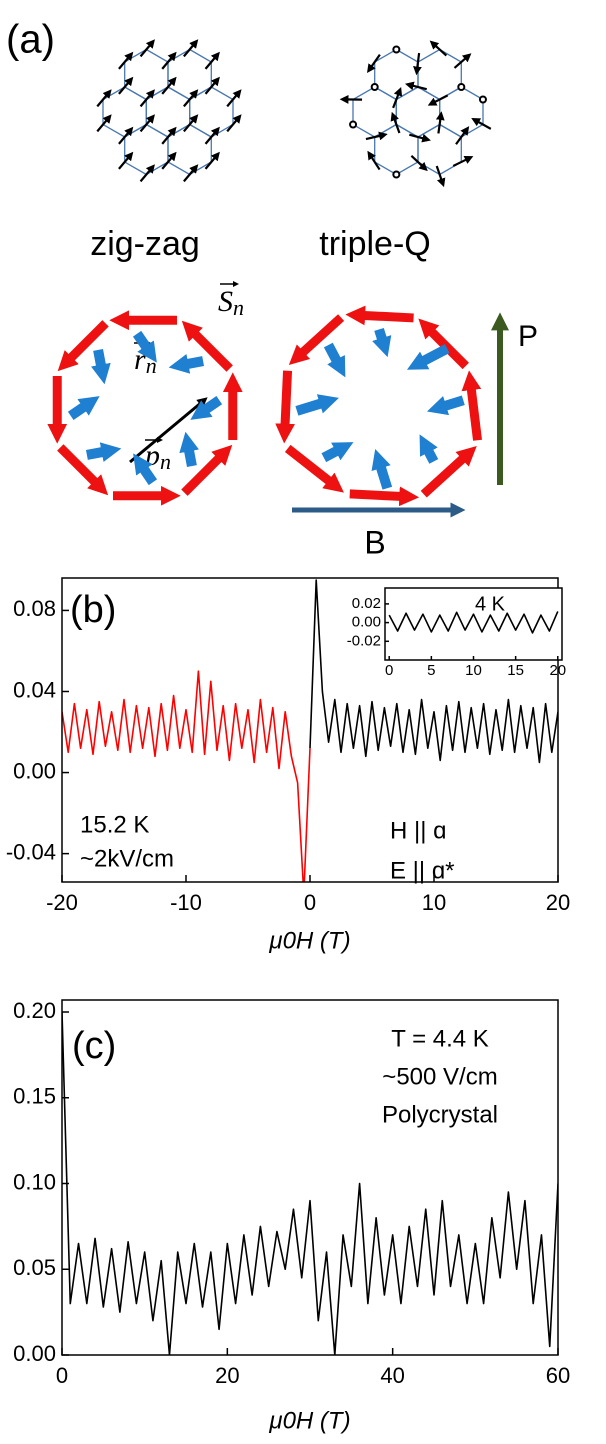 This screenshot has height=1444, width=606. What do you see at coordinates (34, 1267) in the screenshot?
I see `y-tick-label: 0.05` at bounding box center [34, 1267].